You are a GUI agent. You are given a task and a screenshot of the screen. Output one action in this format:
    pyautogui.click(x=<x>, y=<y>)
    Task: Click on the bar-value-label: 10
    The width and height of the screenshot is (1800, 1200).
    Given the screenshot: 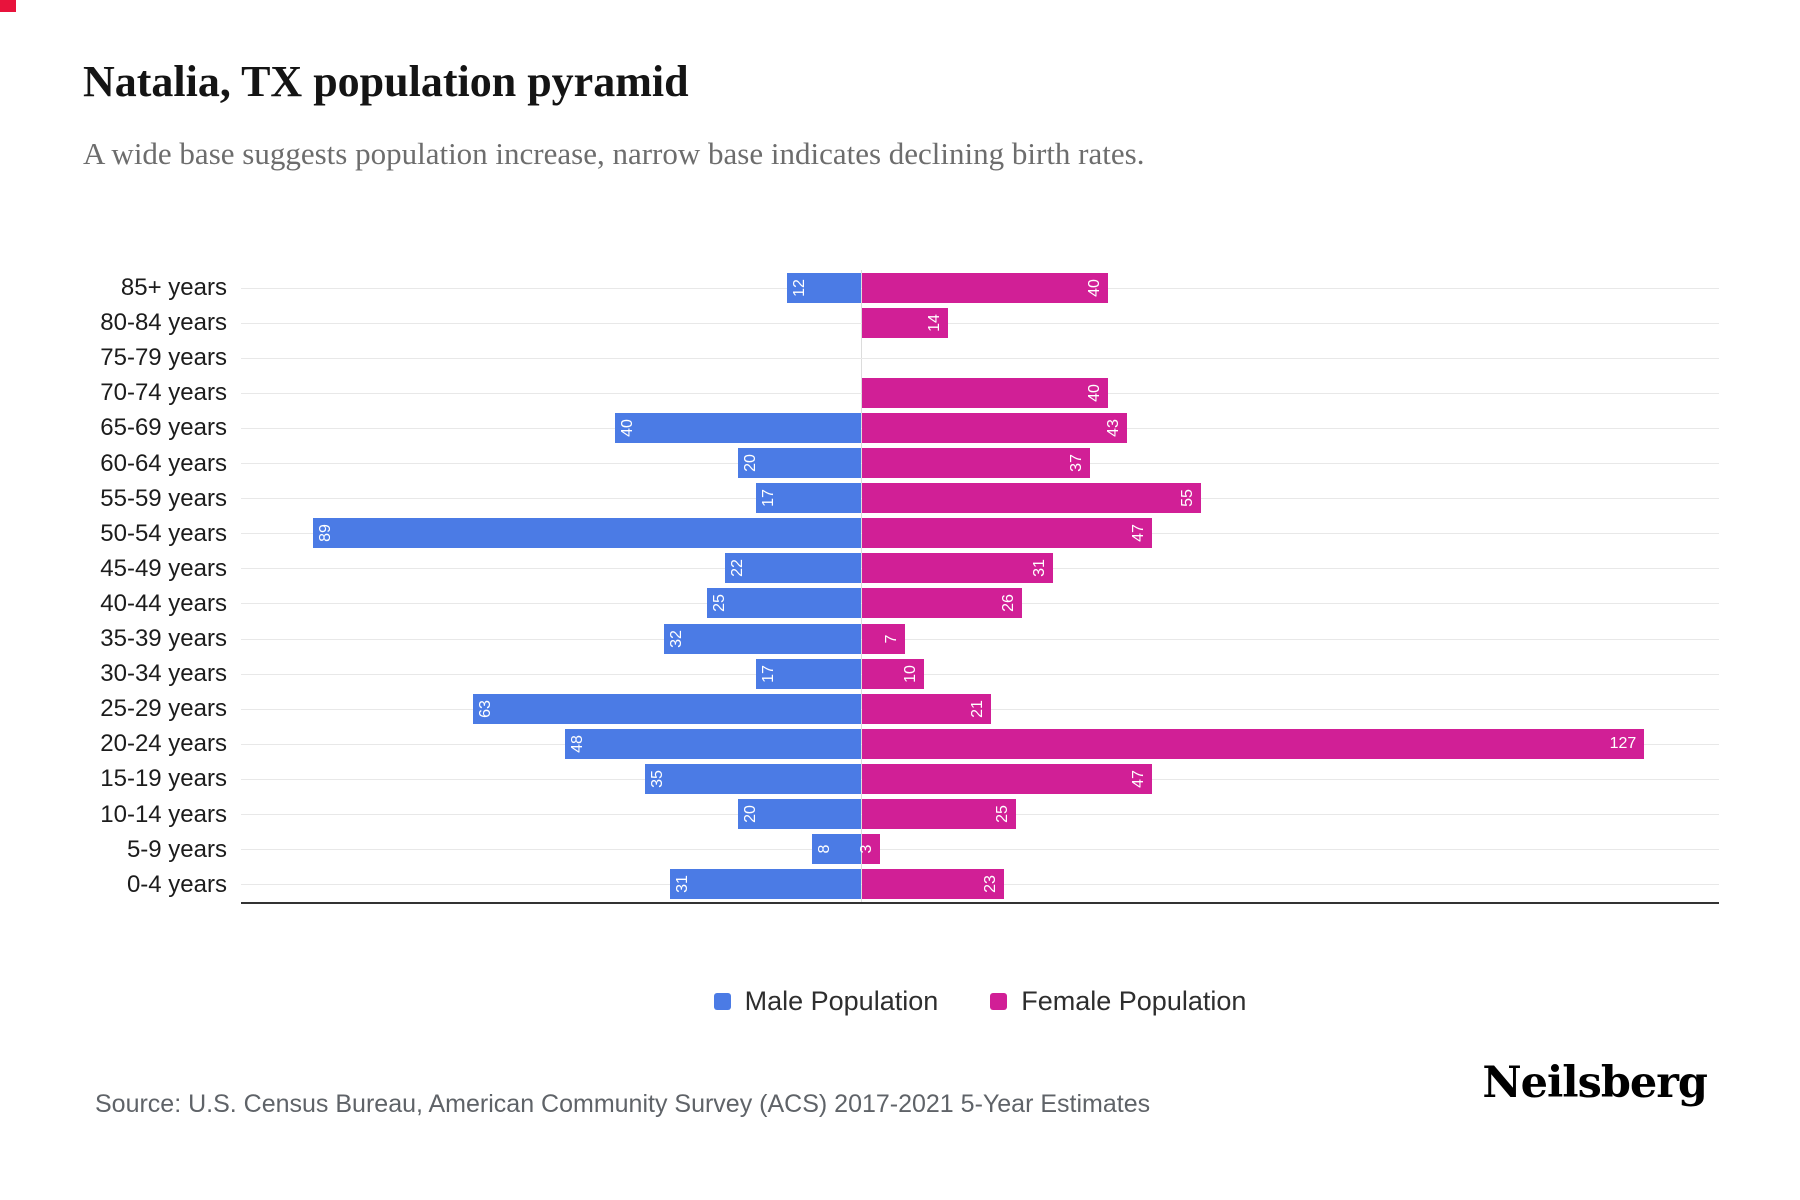 What is the action you would take?
    pyautogui.click(x=910, y=673)
    